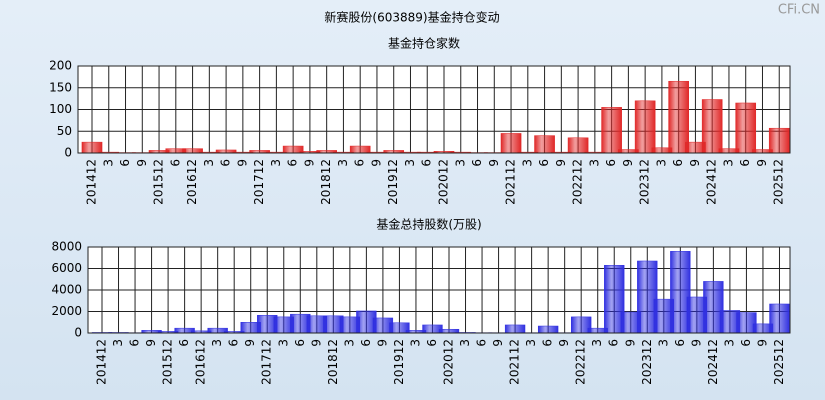 This screenshot has width=825, height=400. I want to click on y-tick-label: 200, so click(60, 66).